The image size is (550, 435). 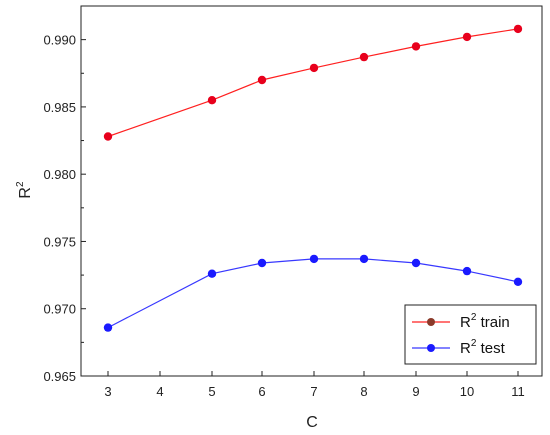 What do you see at coordinates (159, 391) in the screenshot?
I see `x-tick-label-1: 4` at bounding box center [159, 391].